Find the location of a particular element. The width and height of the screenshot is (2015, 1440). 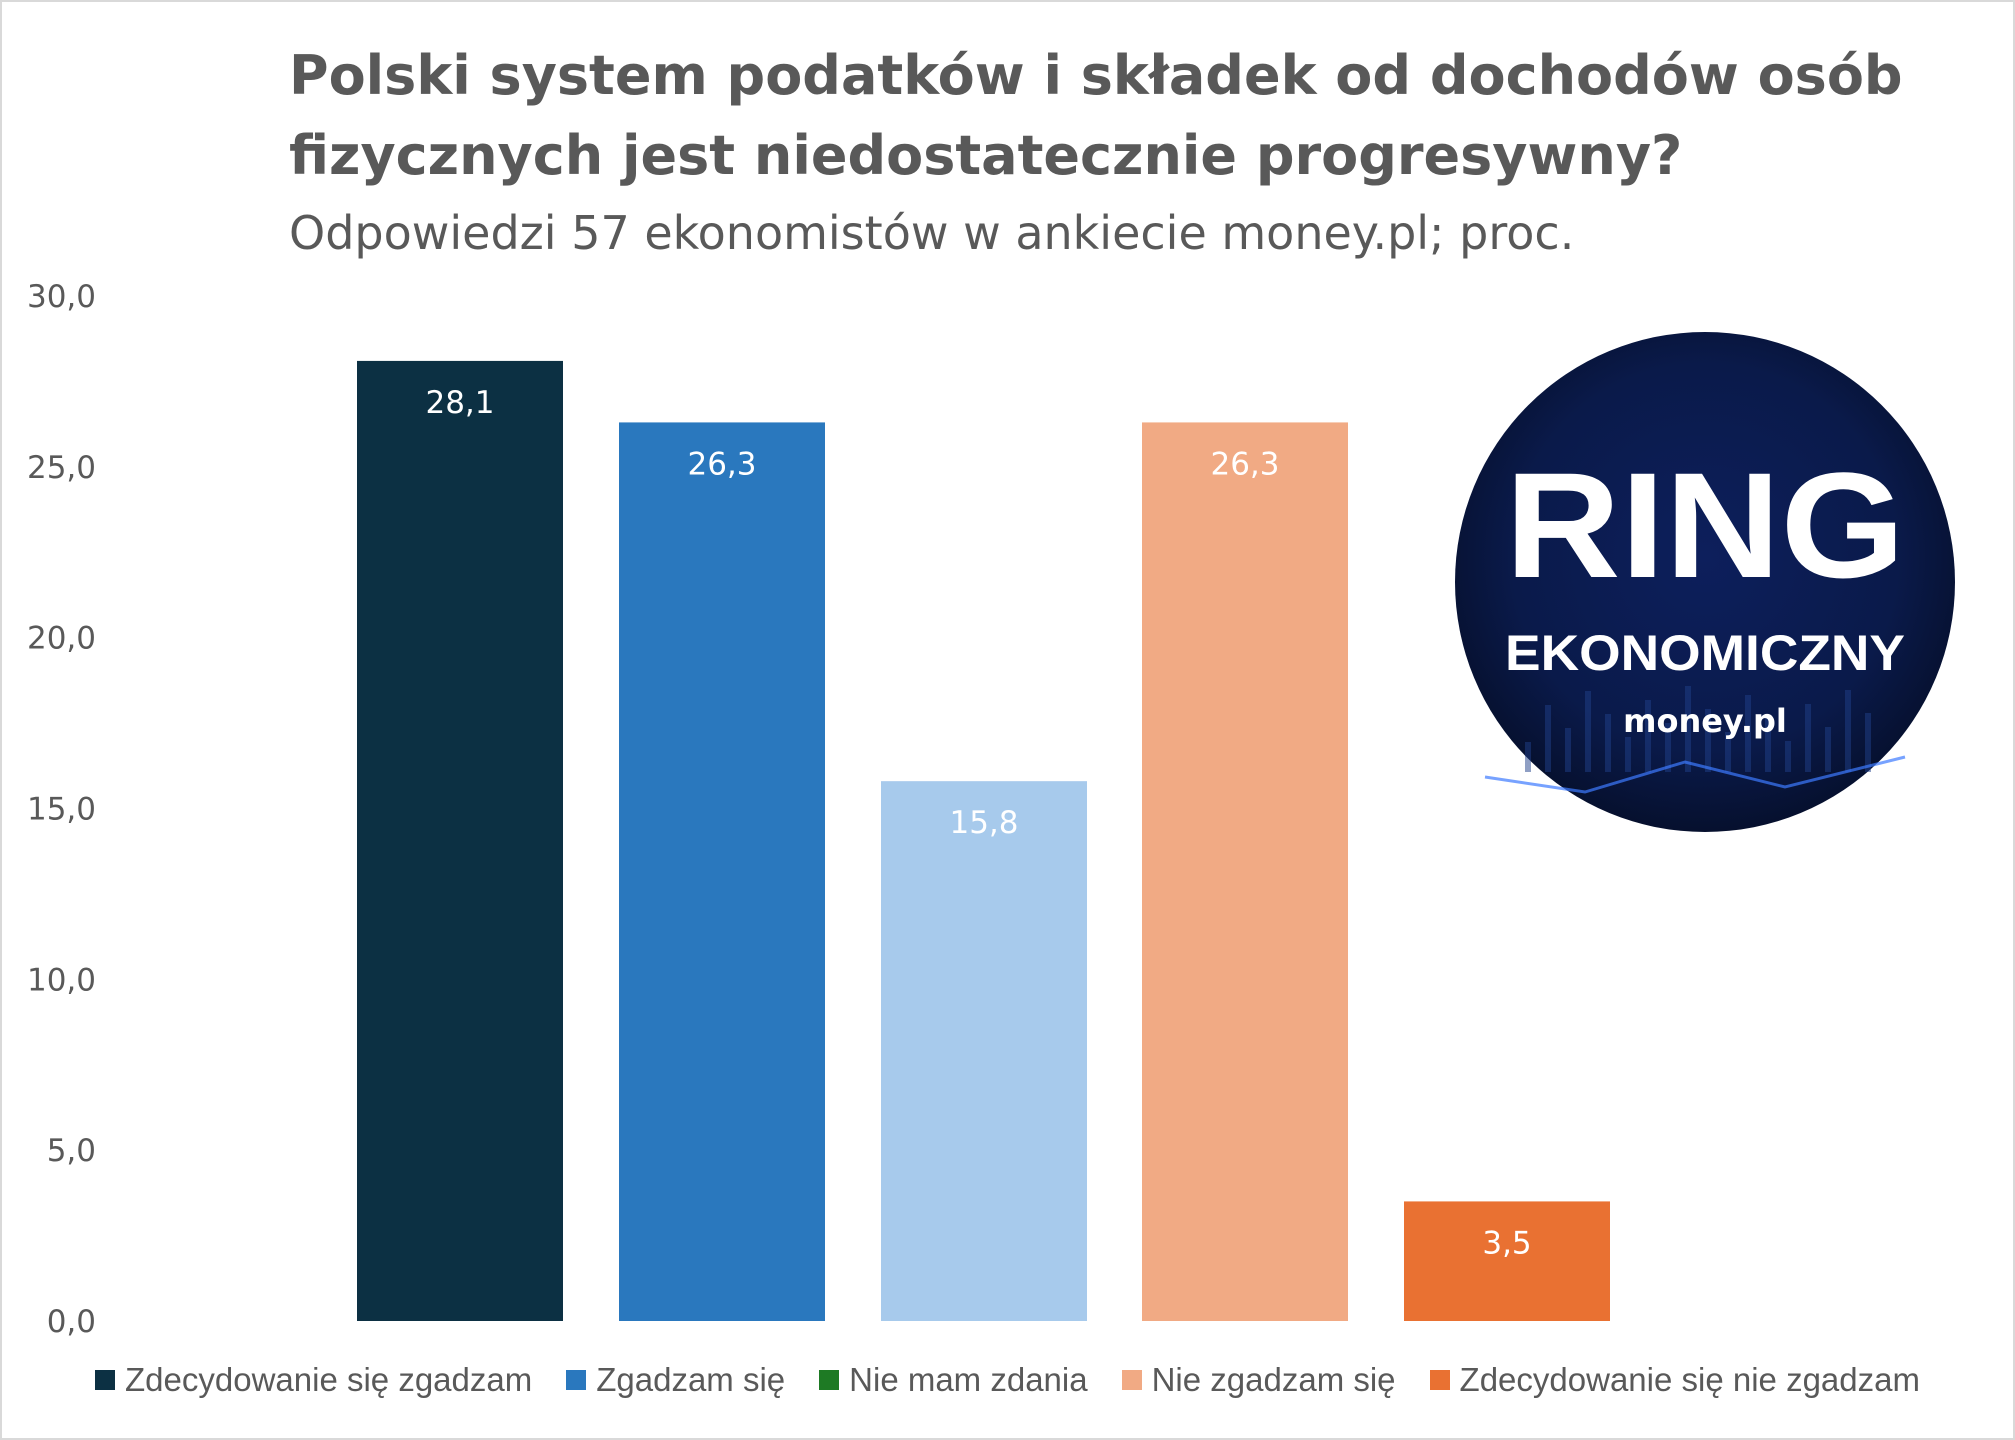

legend-item: Zdecydowanie się zgadzam is located at coordinates (313, 1380).